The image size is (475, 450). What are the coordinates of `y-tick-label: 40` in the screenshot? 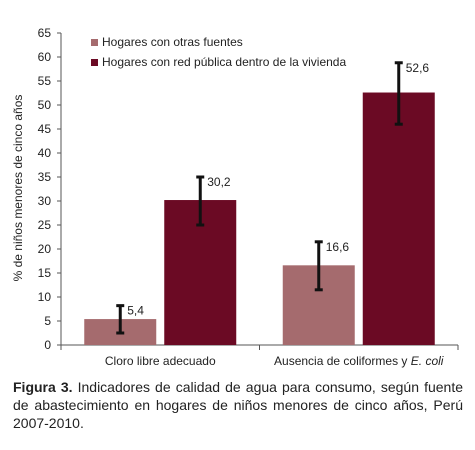 It's located at (45, 153).